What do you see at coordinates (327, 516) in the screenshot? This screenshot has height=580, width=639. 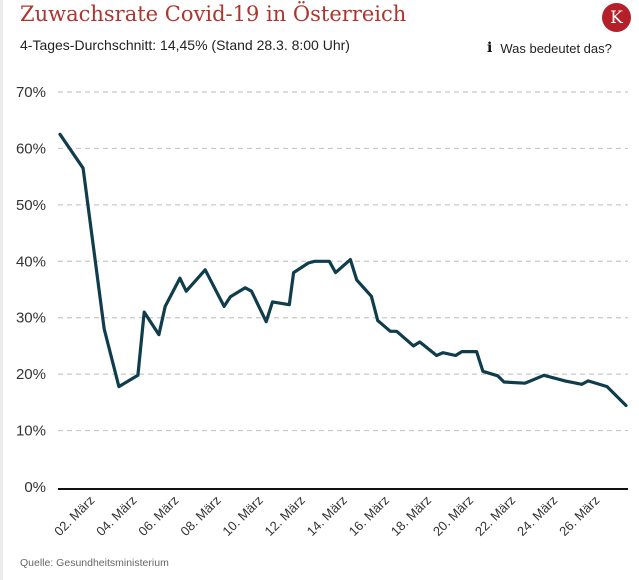 I see `x-tick-label: 14. März` at bounding box center [327, 516].